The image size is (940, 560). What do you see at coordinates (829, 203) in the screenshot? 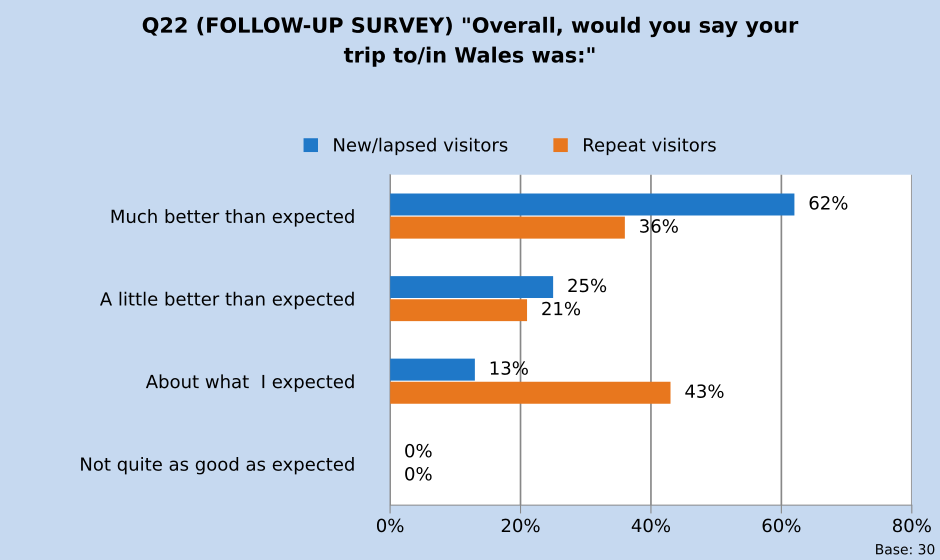
I see `data-label: 62%` at bounding box center [829, 203].